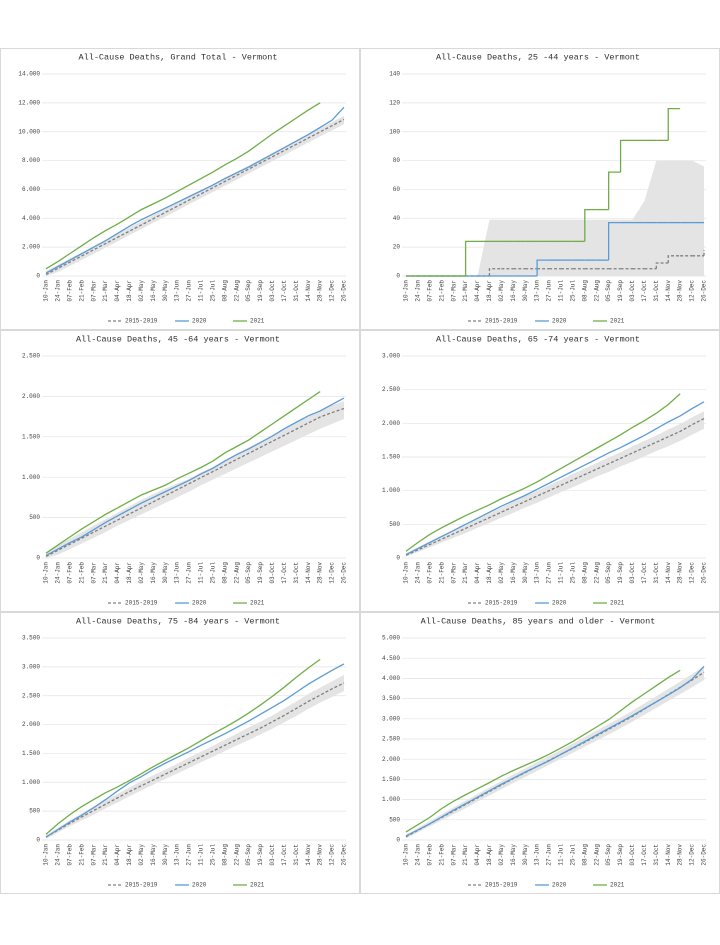  Describe the element at coordinates (394, 102) in the screenshot. I see `y-tick-label: 120` at that location.